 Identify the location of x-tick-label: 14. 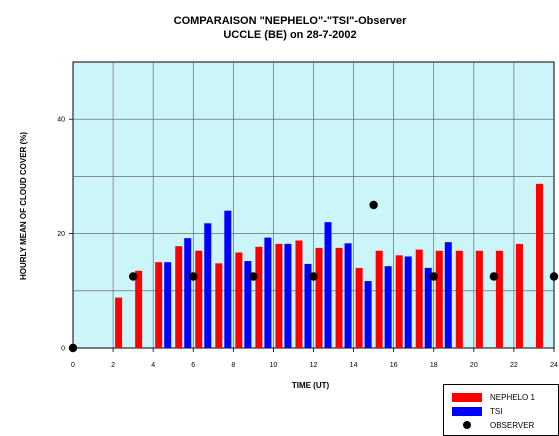
(354, 365).